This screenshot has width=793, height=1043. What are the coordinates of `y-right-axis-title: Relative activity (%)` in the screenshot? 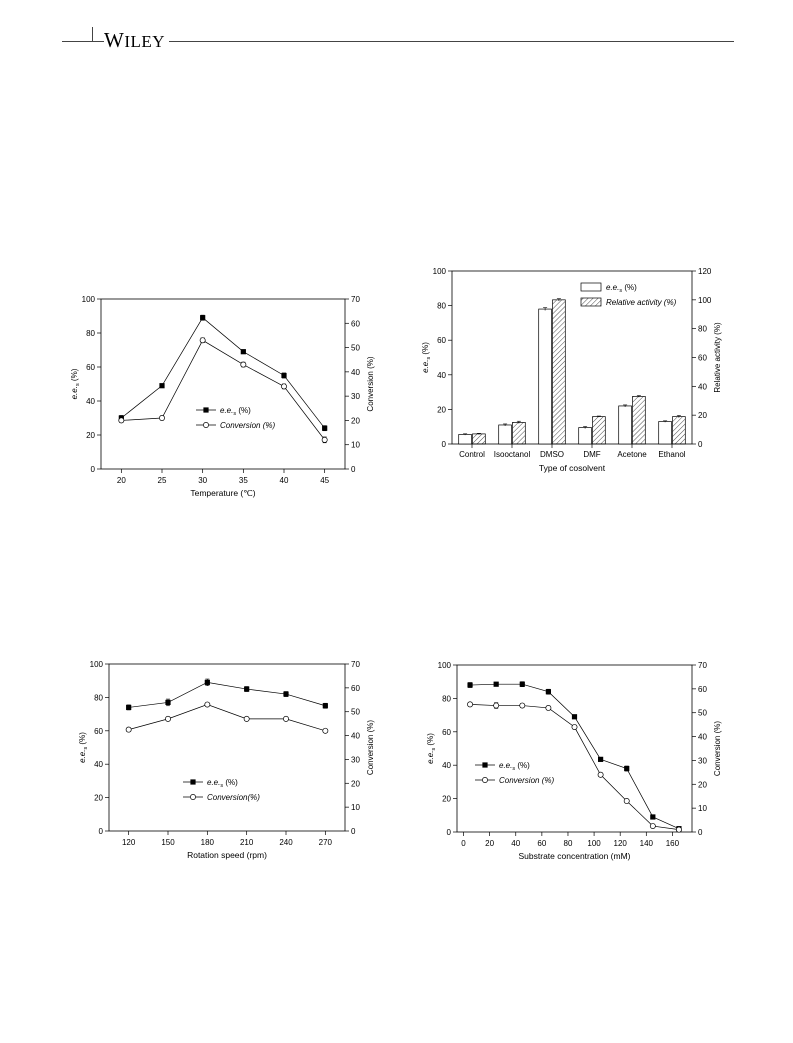 It's located at (717, 357).